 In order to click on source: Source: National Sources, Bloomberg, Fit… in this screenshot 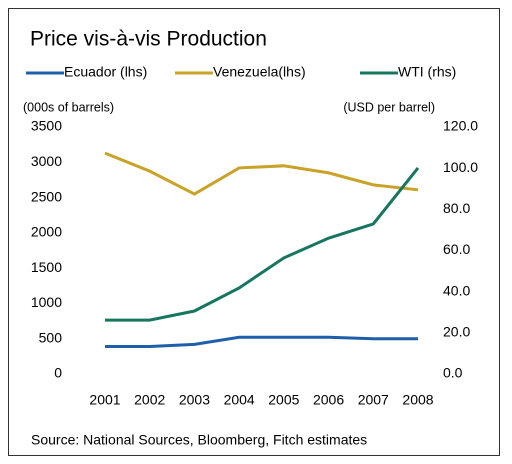, I will do `click(199, 440)`.